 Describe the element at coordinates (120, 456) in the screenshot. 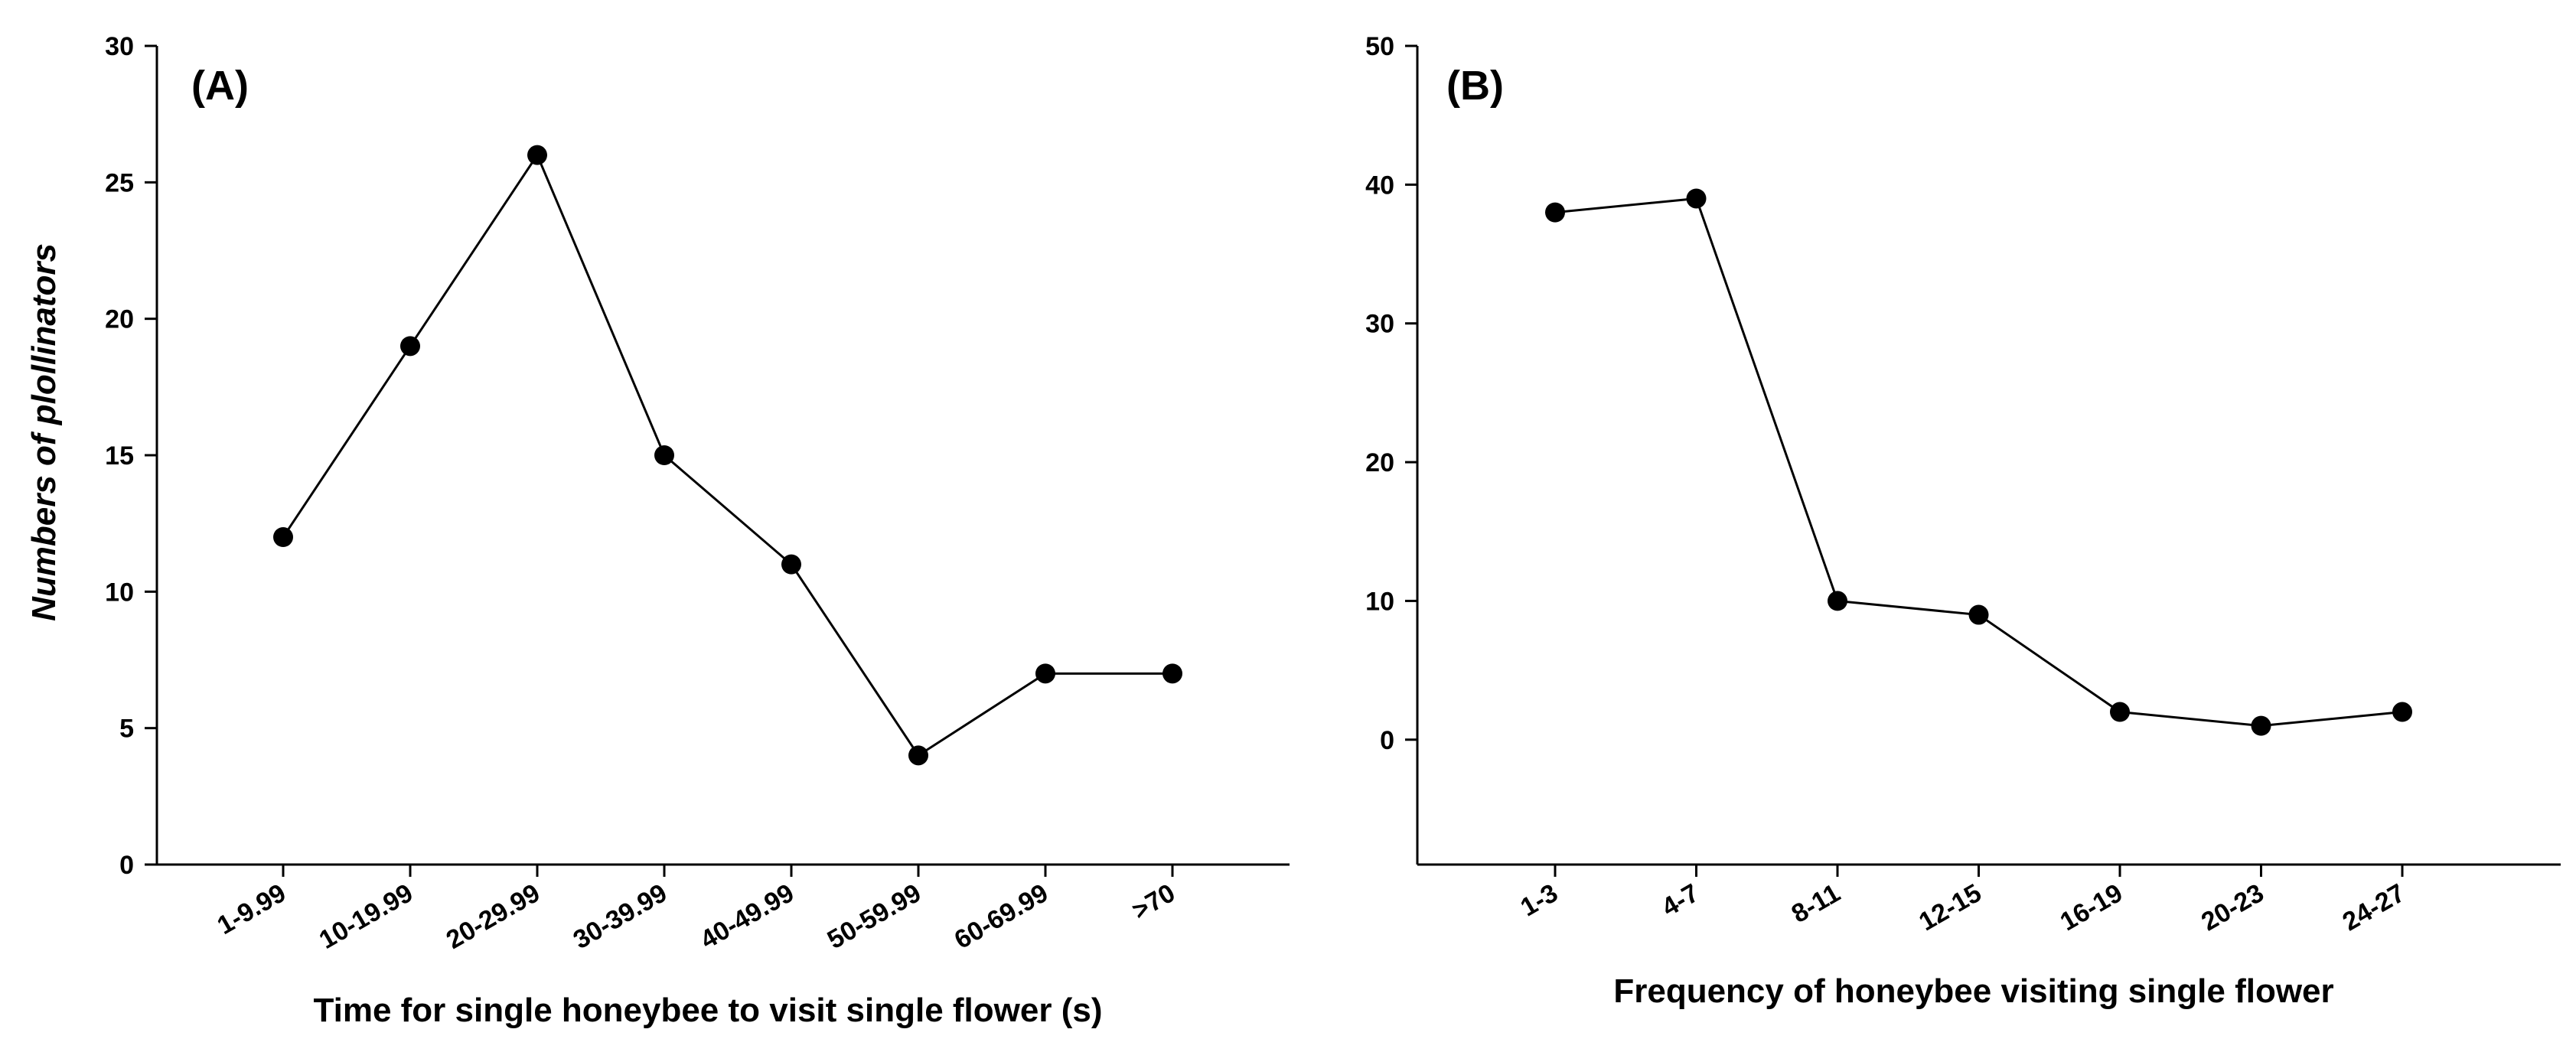

I see `y-tick-label: 15` at that location.